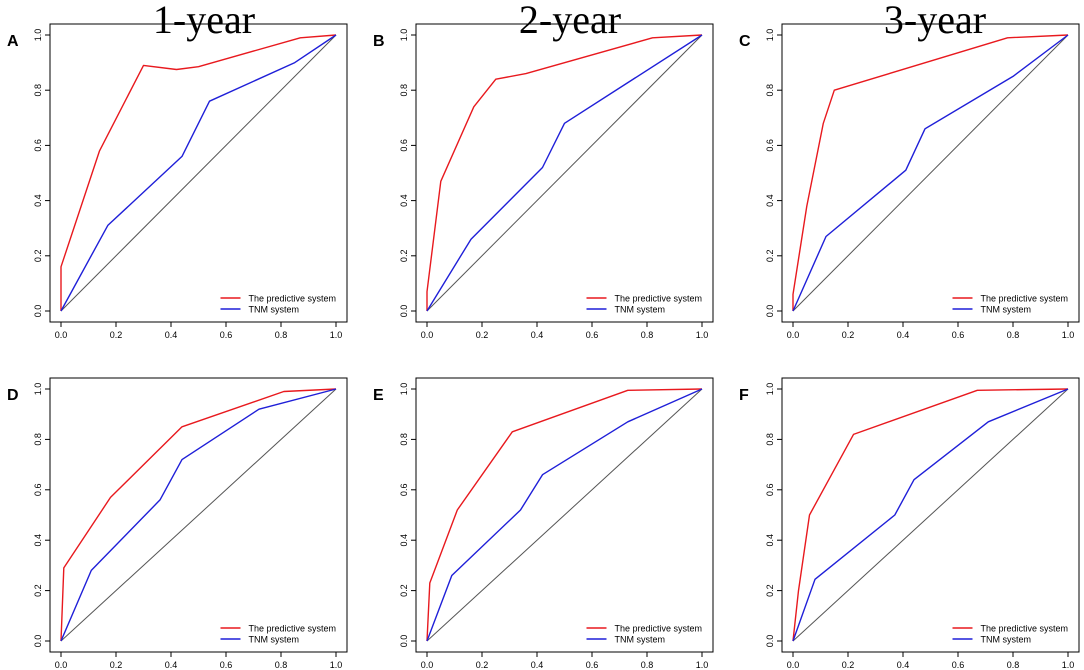 This screenshot has width=1084, height=670. I want to click on panel-label-e: E, so click(378, 395).